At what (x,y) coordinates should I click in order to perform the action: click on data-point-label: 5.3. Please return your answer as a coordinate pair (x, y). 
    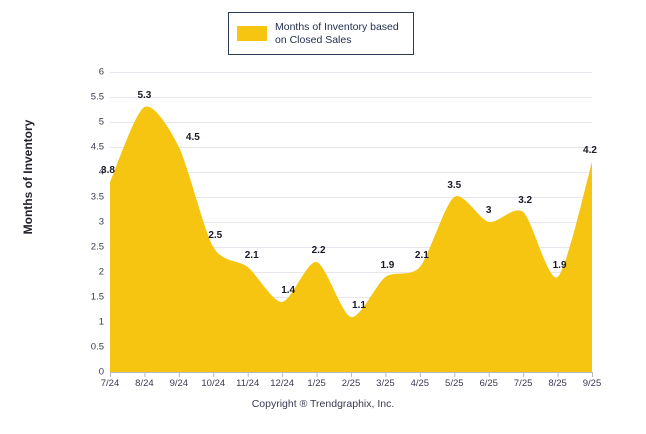
    Looking at the image, I should click on (144, 95).